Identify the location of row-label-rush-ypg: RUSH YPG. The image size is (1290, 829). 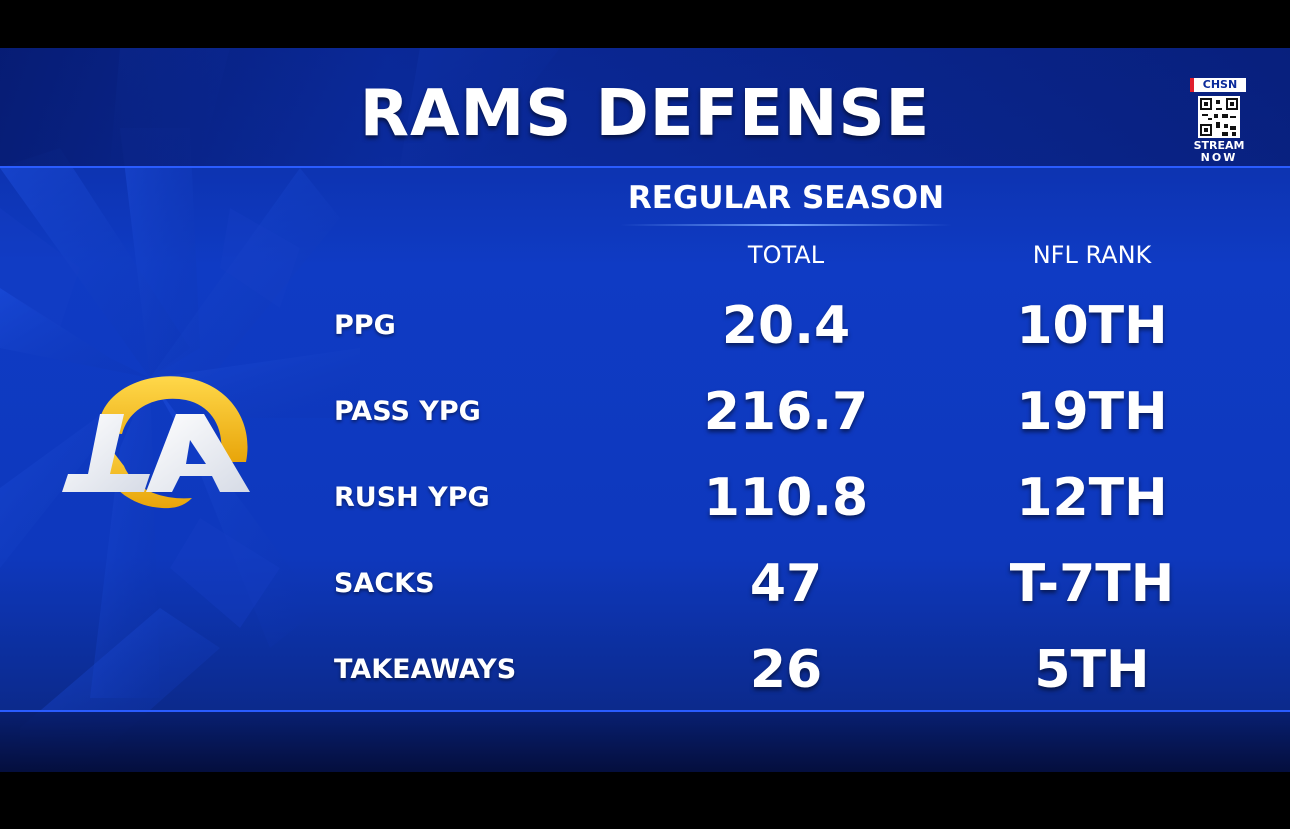
(412, 497).